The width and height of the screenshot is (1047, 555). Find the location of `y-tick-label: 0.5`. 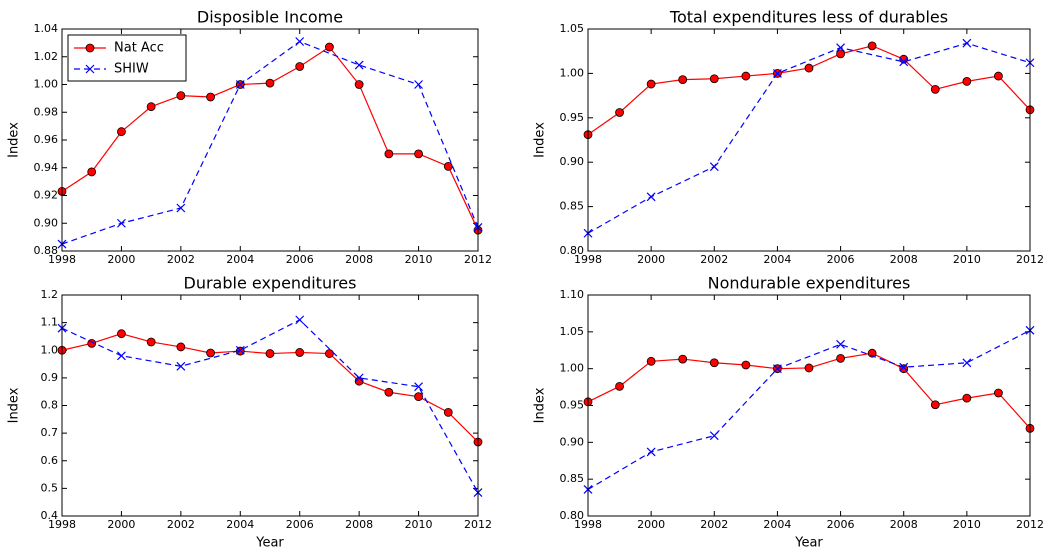

y-tick-label: 0.5 is located at coordinates (50, 487).